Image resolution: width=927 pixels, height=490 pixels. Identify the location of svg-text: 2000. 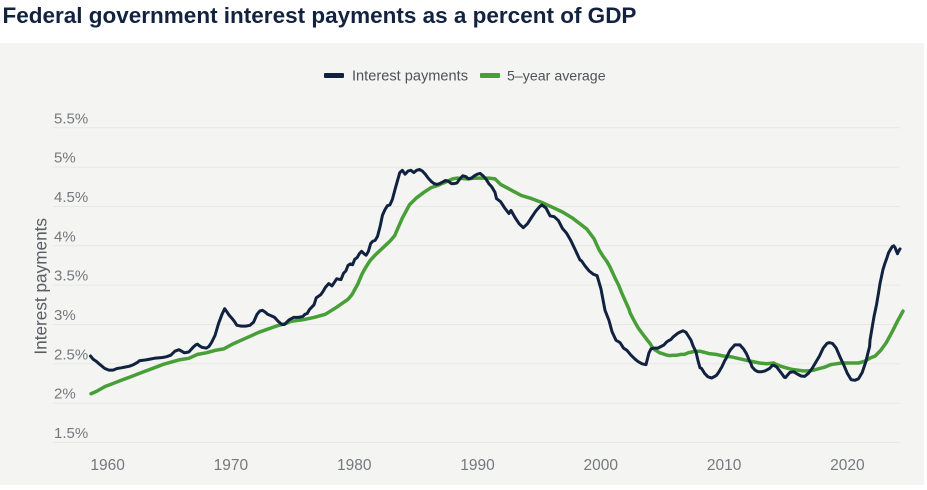
(601, 465).